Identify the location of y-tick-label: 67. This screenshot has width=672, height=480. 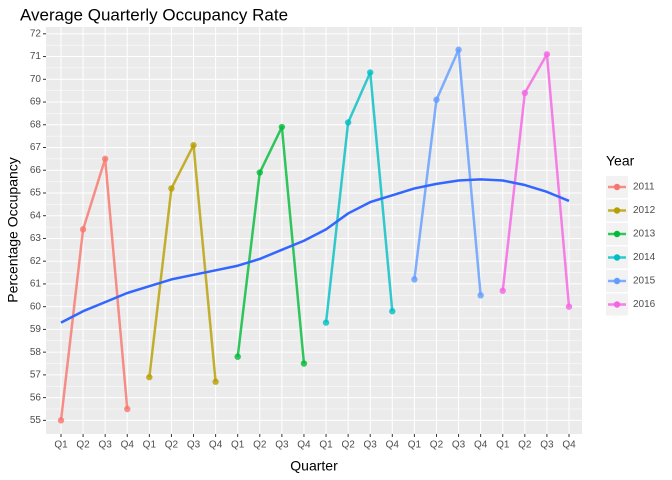
(36, 147).